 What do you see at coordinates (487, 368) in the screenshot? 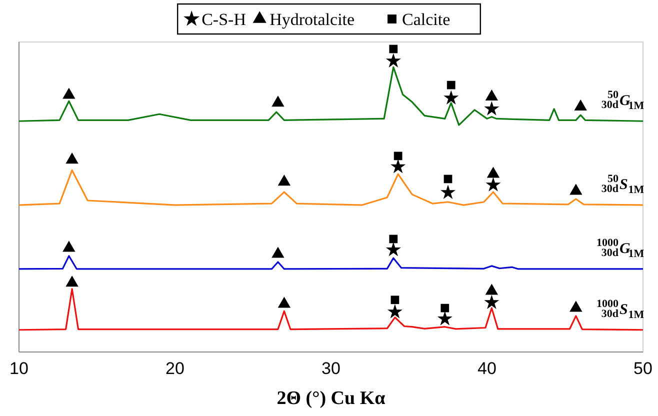
I see `x-tick-label: 40` at bounding box center [487, 368].